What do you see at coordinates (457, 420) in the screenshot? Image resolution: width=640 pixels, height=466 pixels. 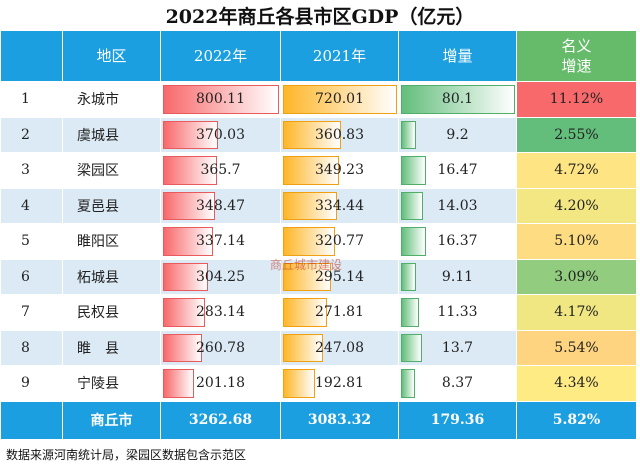 I see `total-cell: 179.36` at bounding box center [457, 420].